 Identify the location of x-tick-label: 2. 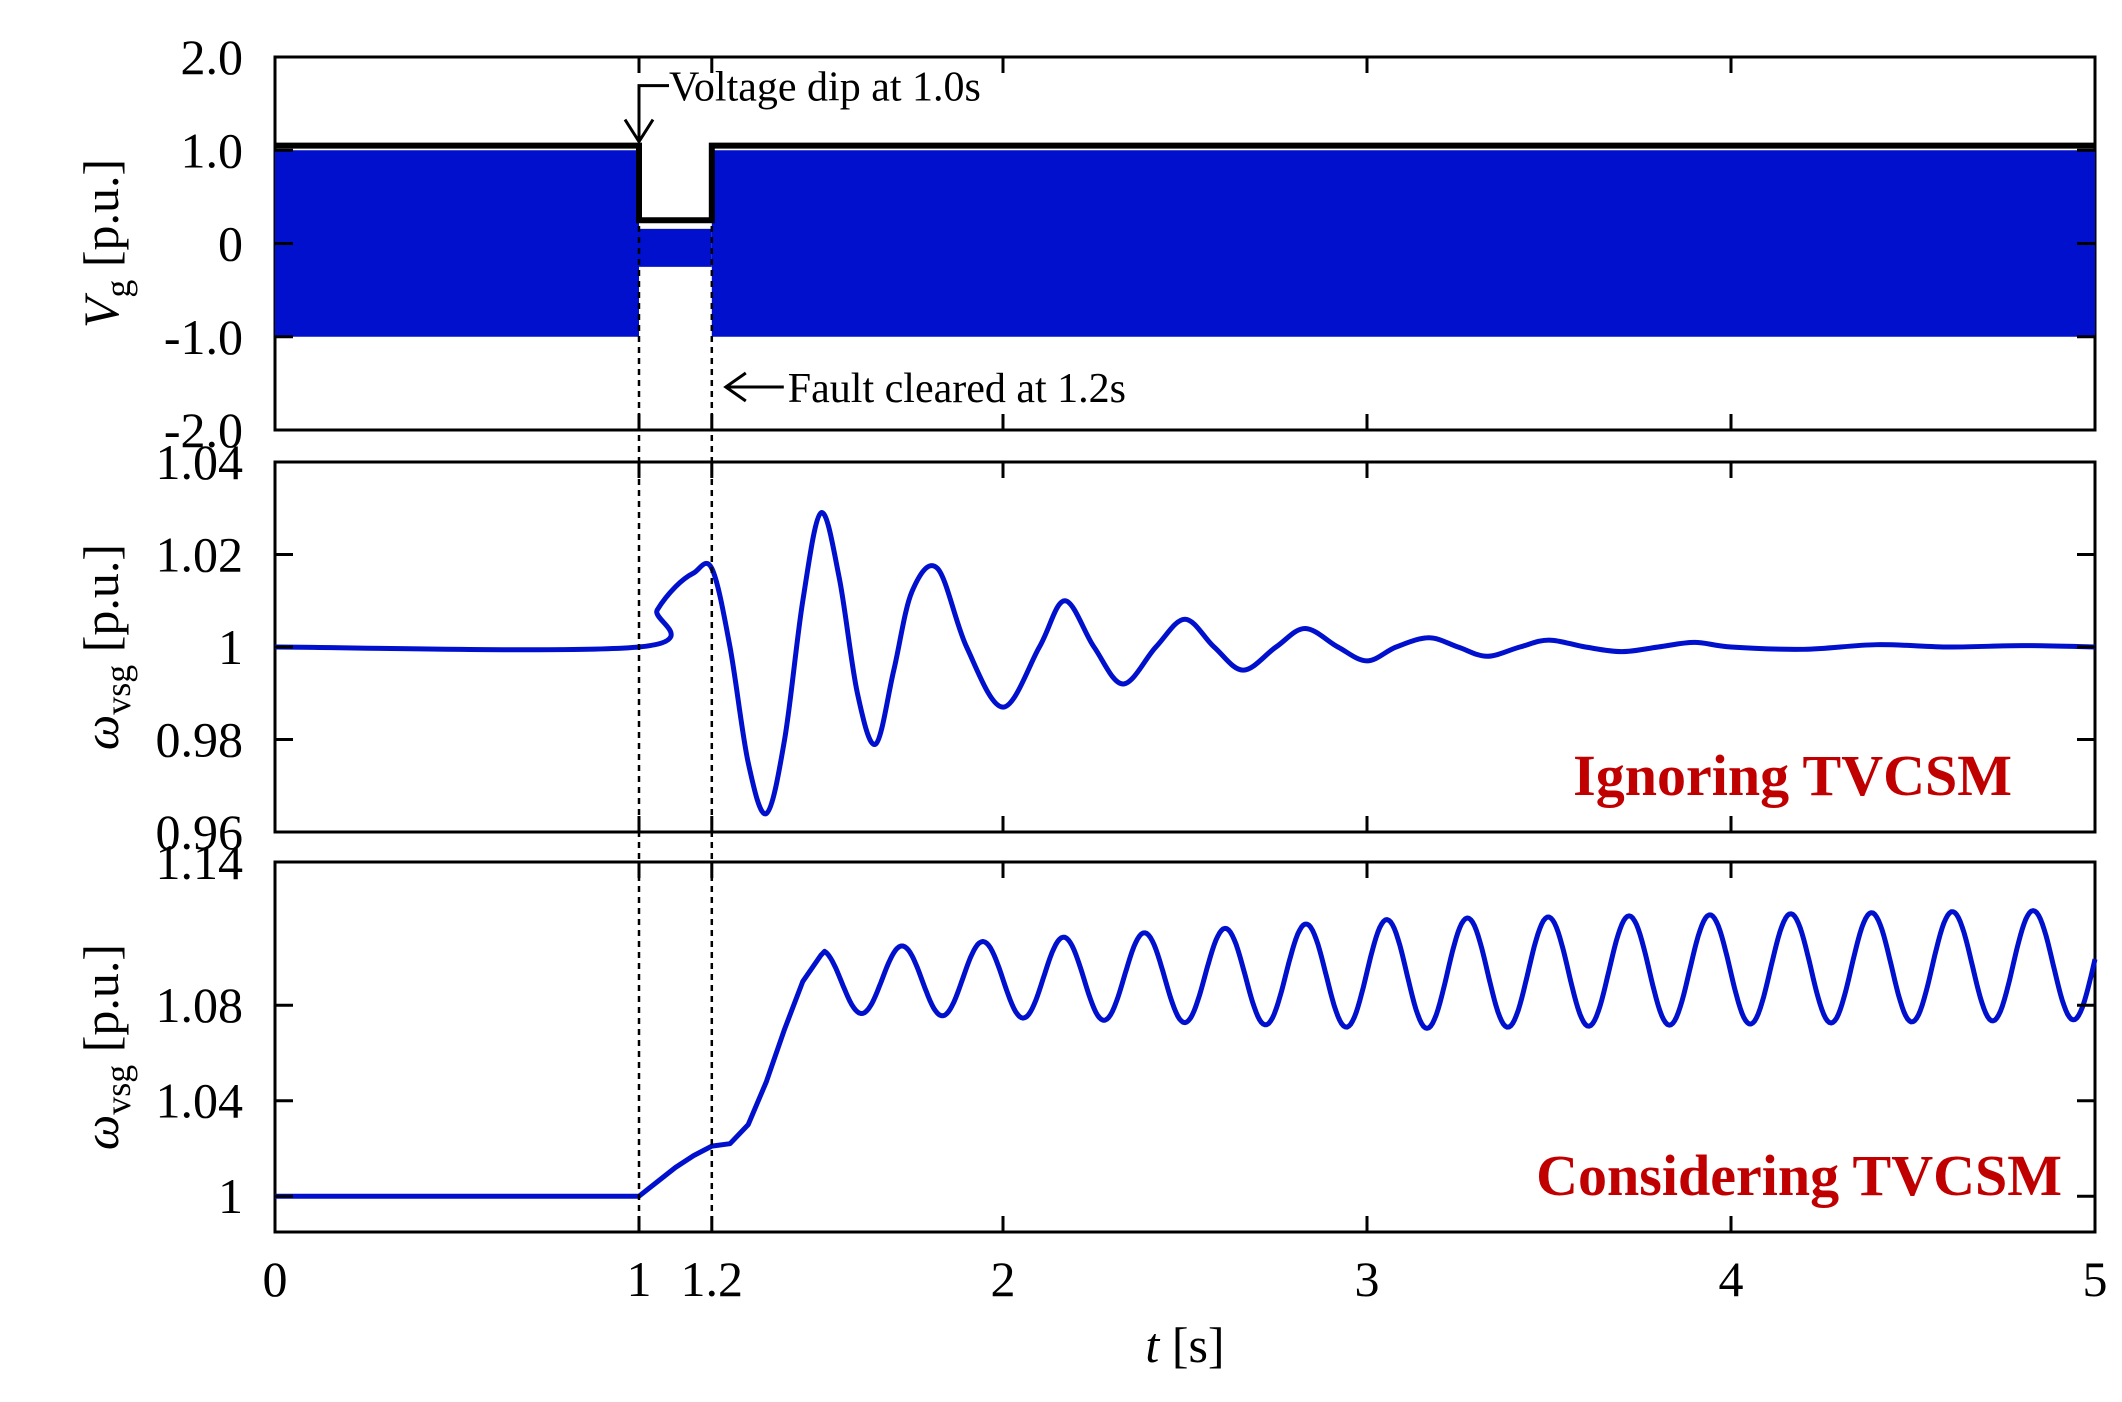
(1003, 1279).